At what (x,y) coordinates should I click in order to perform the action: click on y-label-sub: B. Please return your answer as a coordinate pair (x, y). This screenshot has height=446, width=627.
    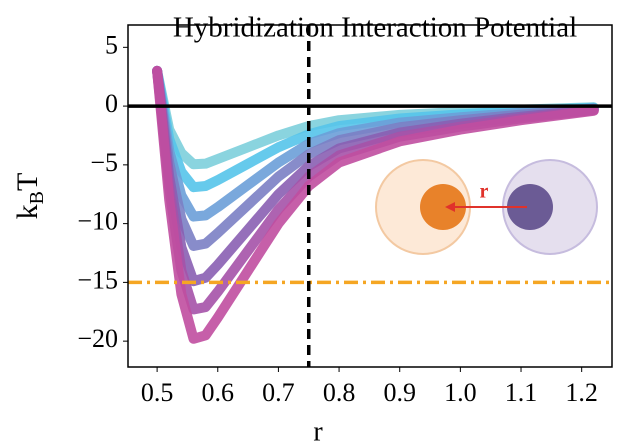
    Looking at the image, I should click on (37, 197).